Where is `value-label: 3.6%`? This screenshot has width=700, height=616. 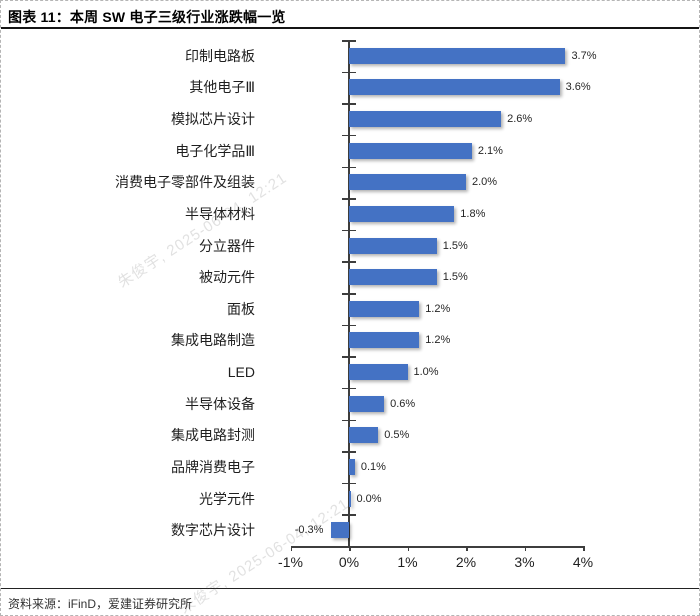 value-label: 3.6% is located at coordinates (578, 87).